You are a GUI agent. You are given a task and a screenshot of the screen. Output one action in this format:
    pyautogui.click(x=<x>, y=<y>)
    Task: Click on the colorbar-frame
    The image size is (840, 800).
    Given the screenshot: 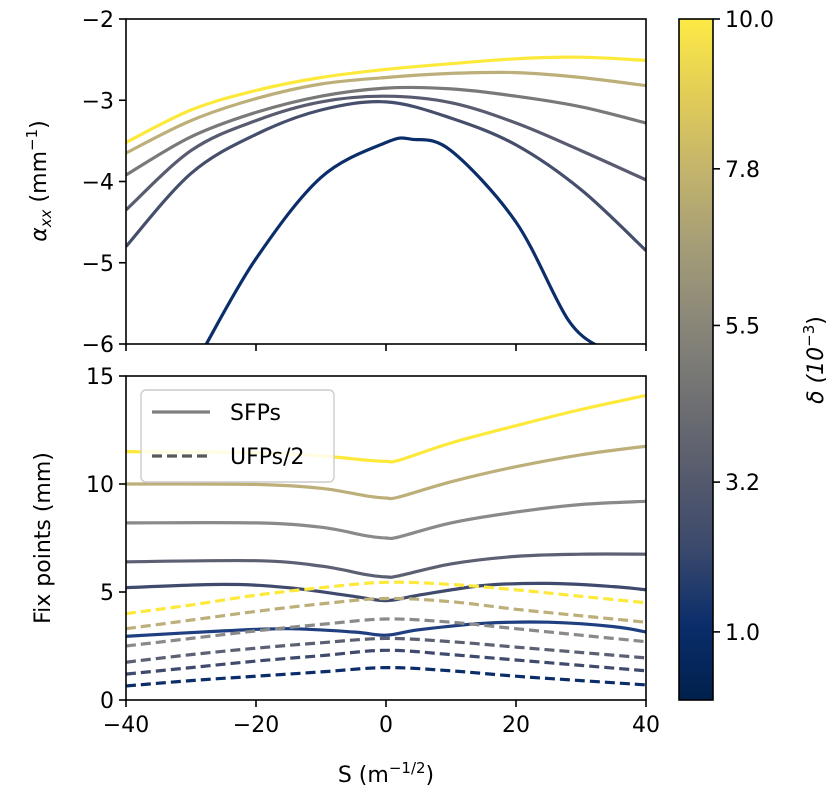 What is the action you would take?
    pyautogui.click(x=696, y=359)
    